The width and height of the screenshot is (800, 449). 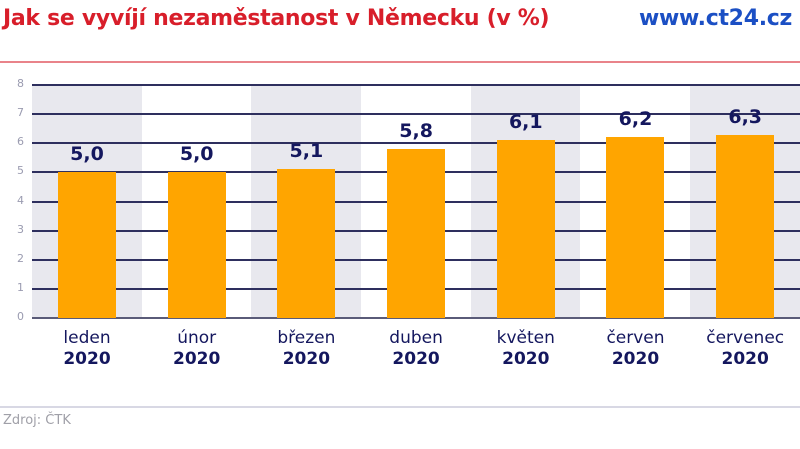 I want to click on y-tick-label: 0, so click(x=20, y=316).